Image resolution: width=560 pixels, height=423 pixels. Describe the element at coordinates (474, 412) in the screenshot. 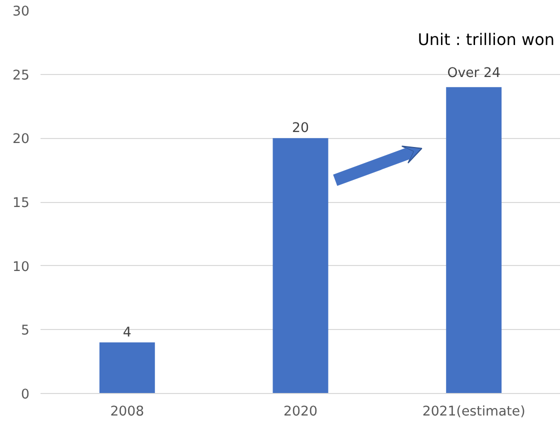

I see `x-tick-label: 2021(estimate)` at that location.